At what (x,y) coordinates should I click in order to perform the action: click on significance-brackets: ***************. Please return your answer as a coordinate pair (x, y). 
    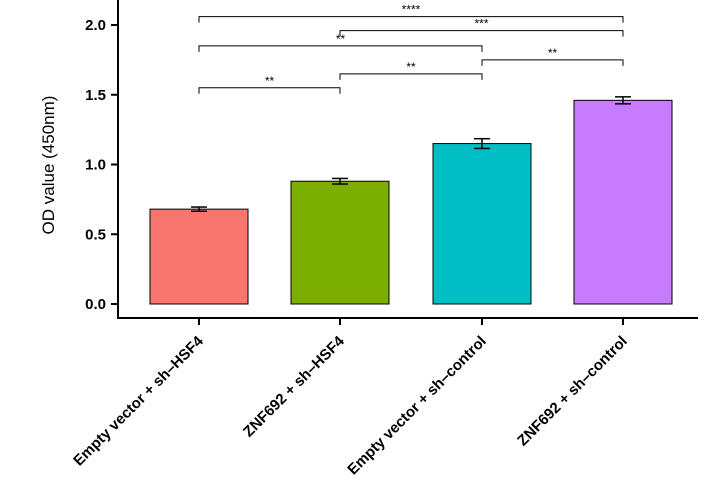
    Looking at the image, I should click on (411, 48).